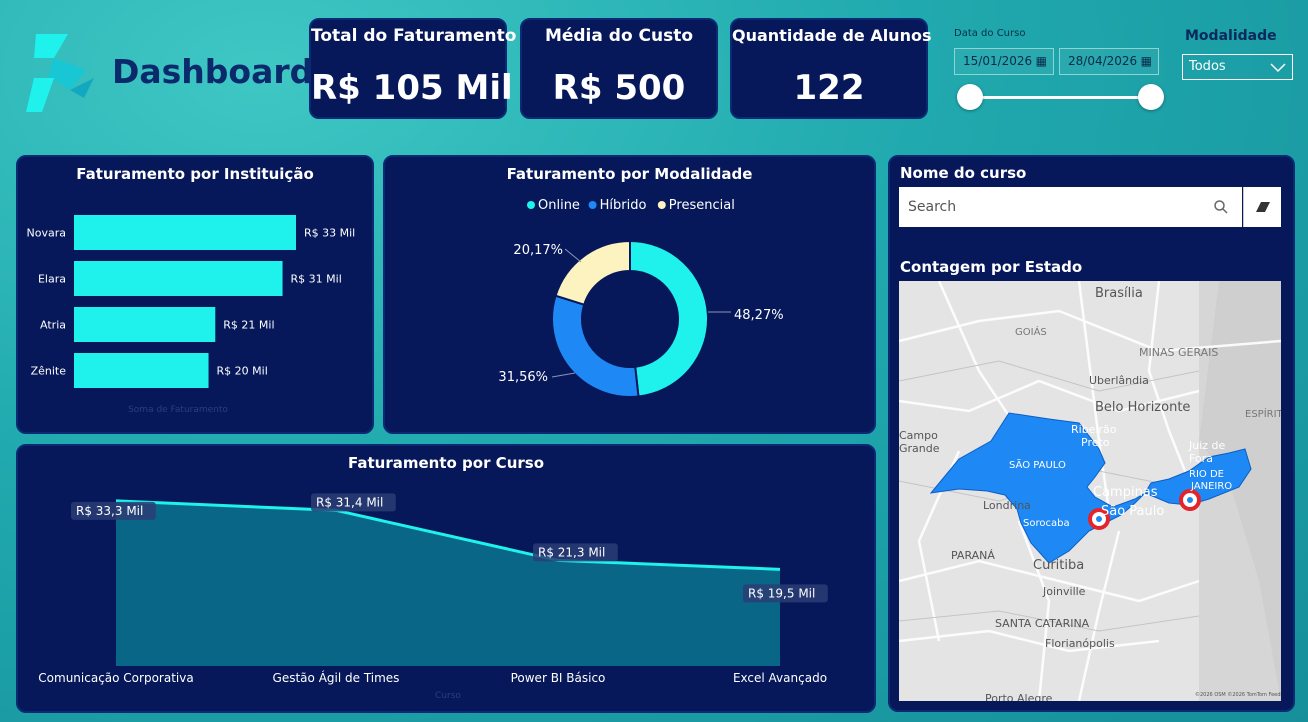 Image resolution: width=1308 pixels, height=722 pixels. I want to click on map-label: São Paulo, so click(1132, 511).